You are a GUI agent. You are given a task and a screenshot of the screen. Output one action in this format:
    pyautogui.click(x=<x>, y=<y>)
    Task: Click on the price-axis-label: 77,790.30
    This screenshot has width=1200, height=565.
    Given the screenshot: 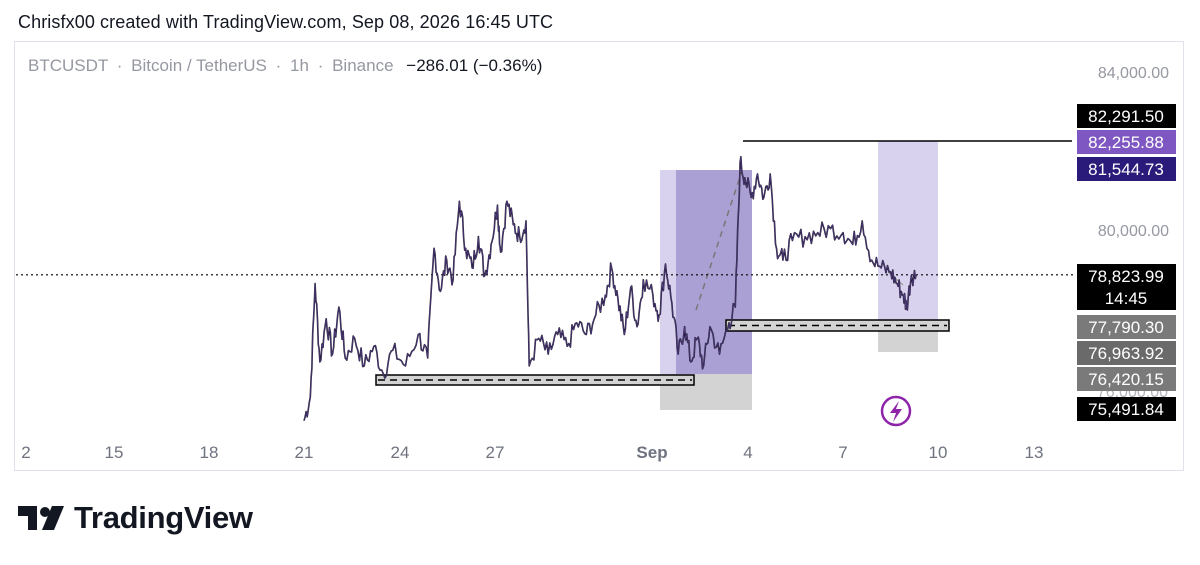 What is the action you would take?
    pyautogui.click(x=1126, y=327)
    